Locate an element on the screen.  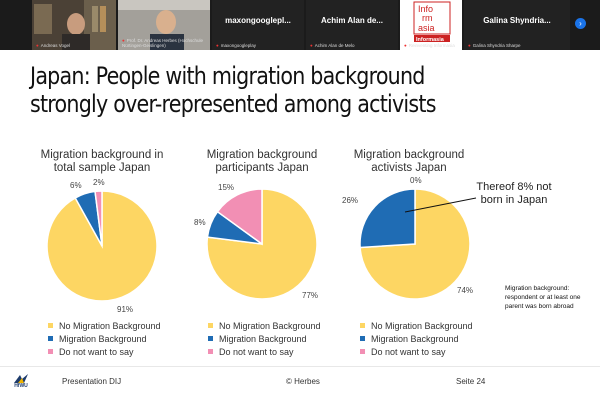
annotation-text: Thereof 8% not born in Japan is located at coordinates (514, 193).